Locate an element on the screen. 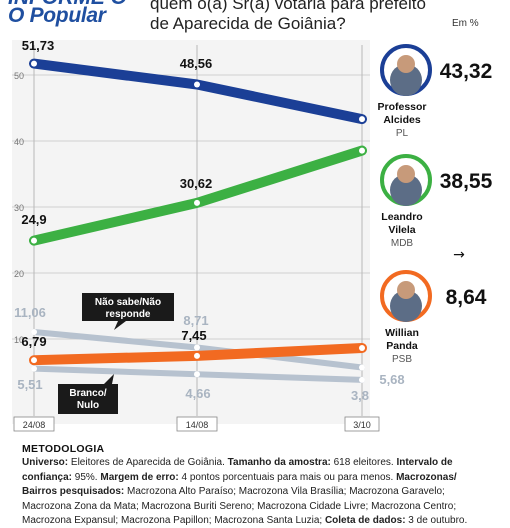 The height and width of the screenshot is (528, 510). data-label: 51,73 is located at coordinates (38, 45).